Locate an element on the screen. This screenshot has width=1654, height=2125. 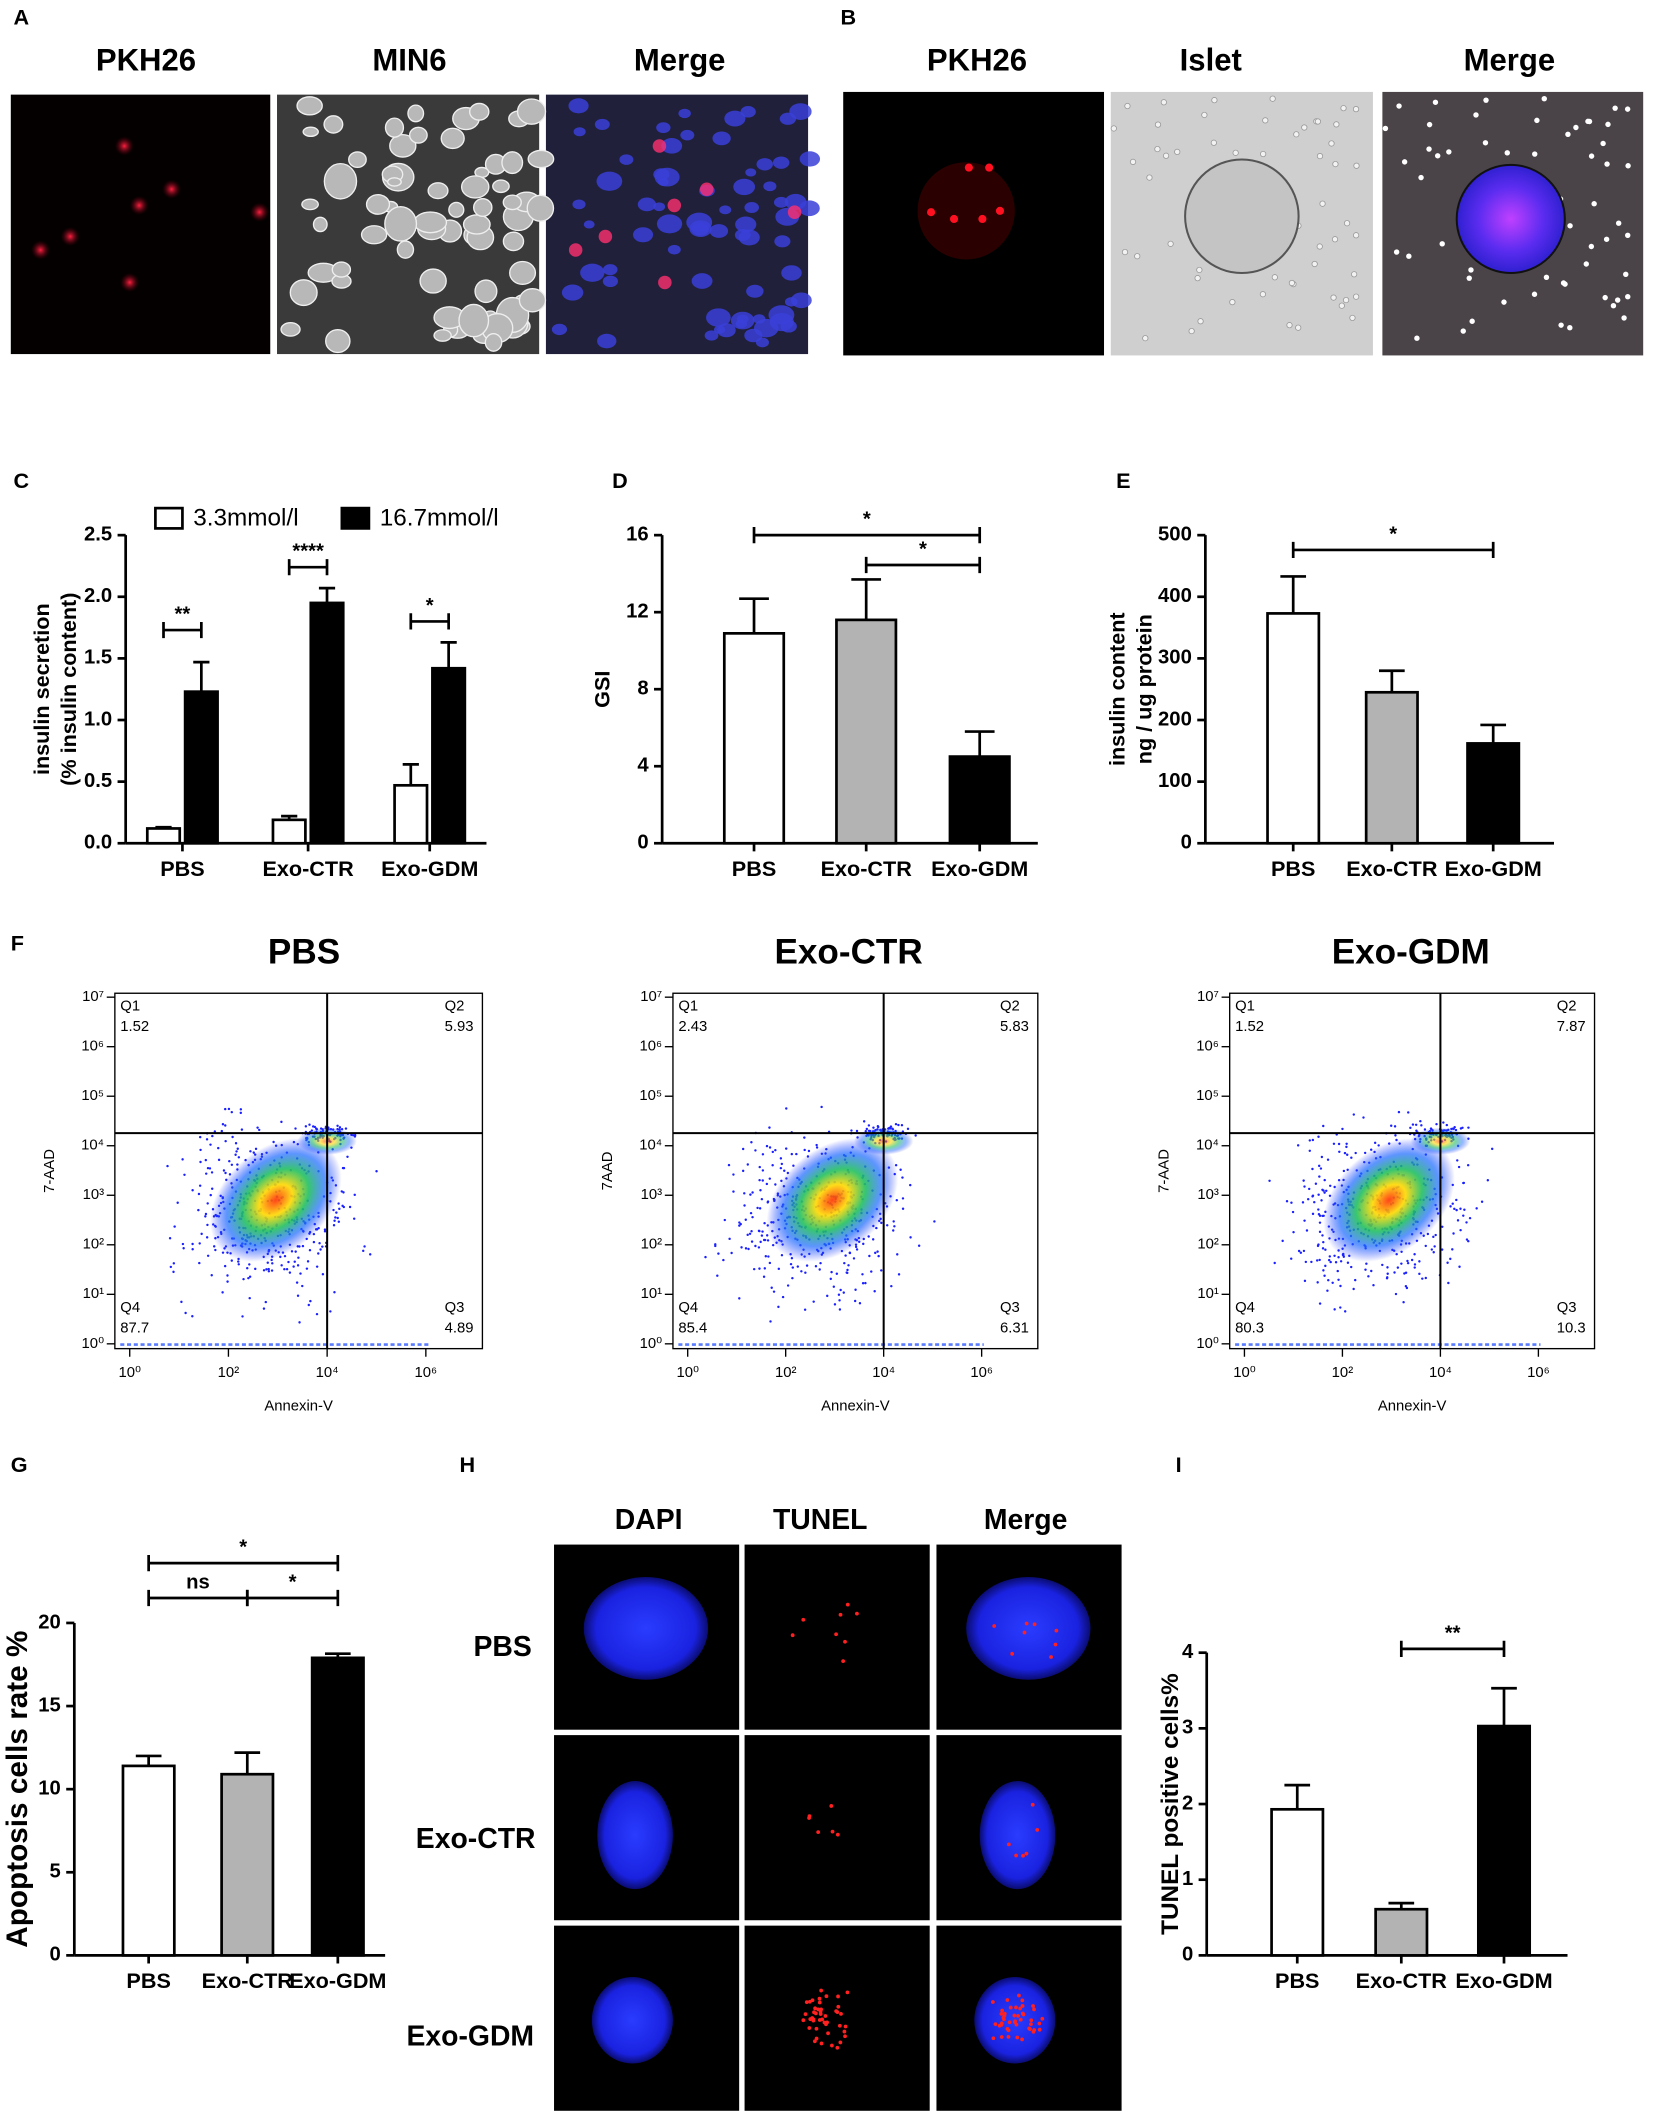
islet is located at coordinates (1242, 216).